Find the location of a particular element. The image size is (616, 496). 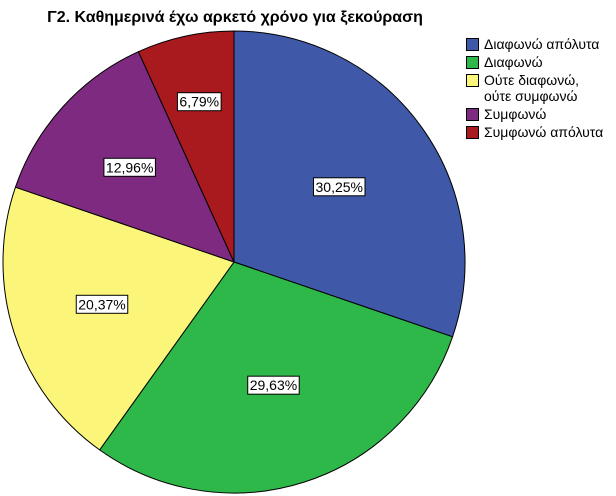

data-label: 20,37% is located at coordinates (101, 304).